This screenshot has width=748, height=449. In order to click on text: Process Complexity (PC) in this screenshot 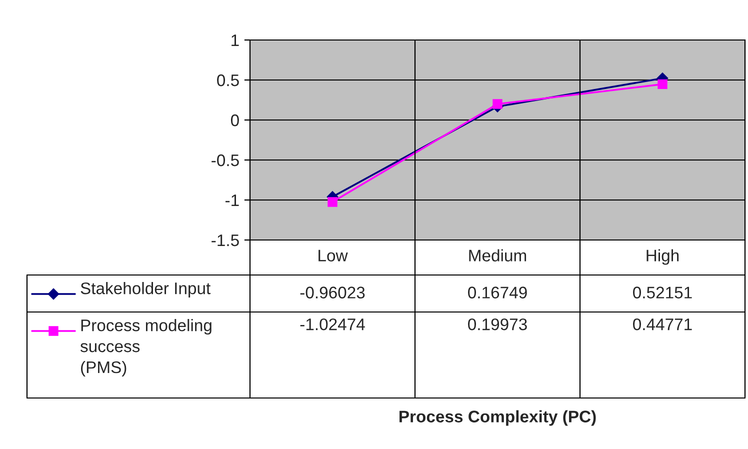, I will do `click(498, 418)`.